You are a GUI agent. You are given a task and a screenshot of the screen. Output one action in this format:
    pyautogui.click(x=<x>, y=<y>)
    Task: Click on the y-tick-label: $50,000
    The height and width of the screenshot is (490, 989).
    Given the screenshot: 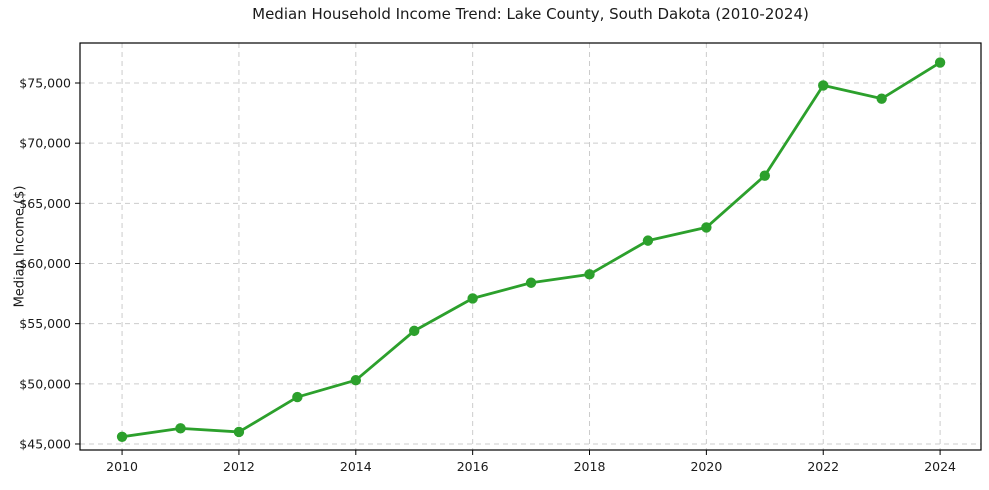 What is the action you would take?
    pyautogui.click(x=45, y=383)
    